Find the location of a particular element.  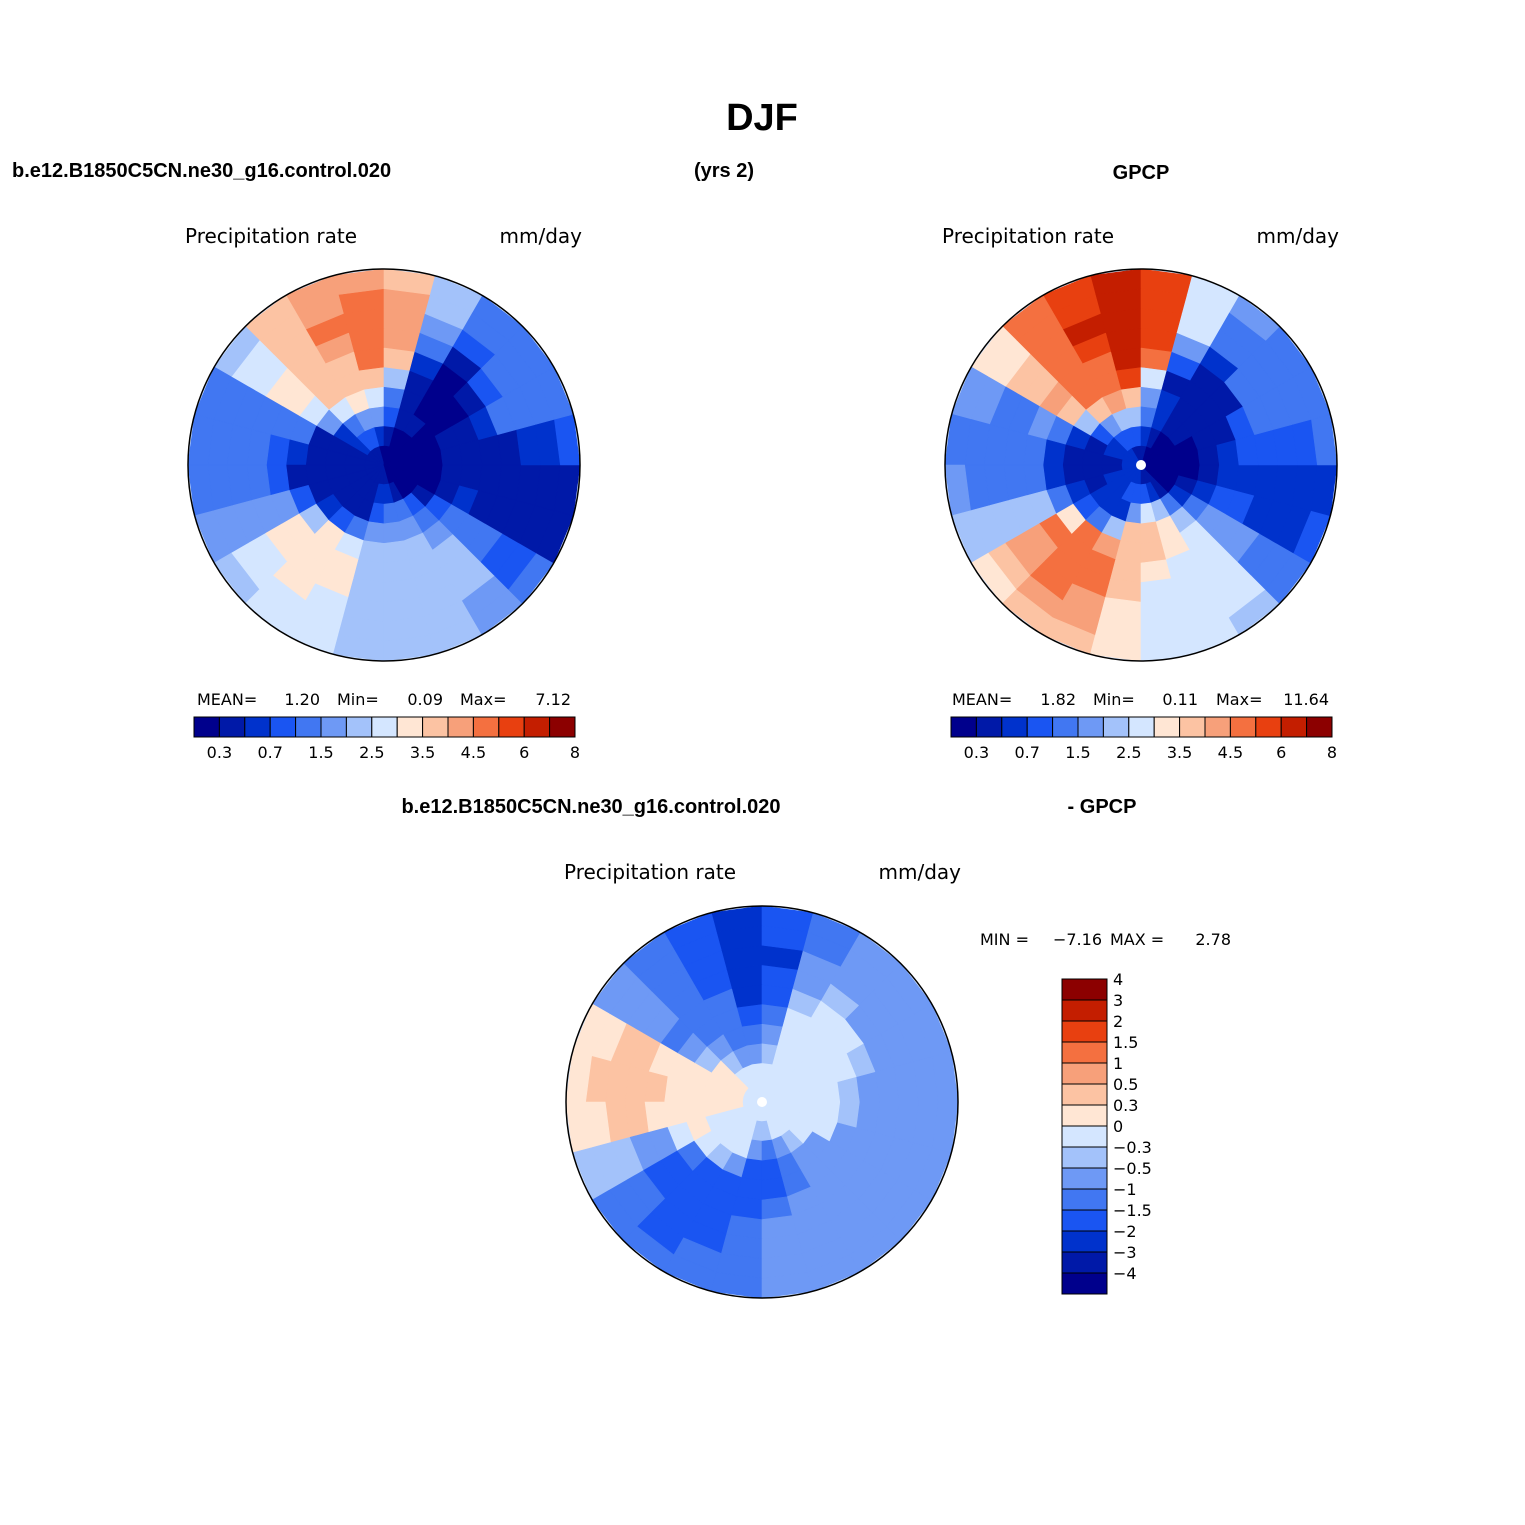

difference-variable-label: Precipitation rate is located at coordinates (650, 872).